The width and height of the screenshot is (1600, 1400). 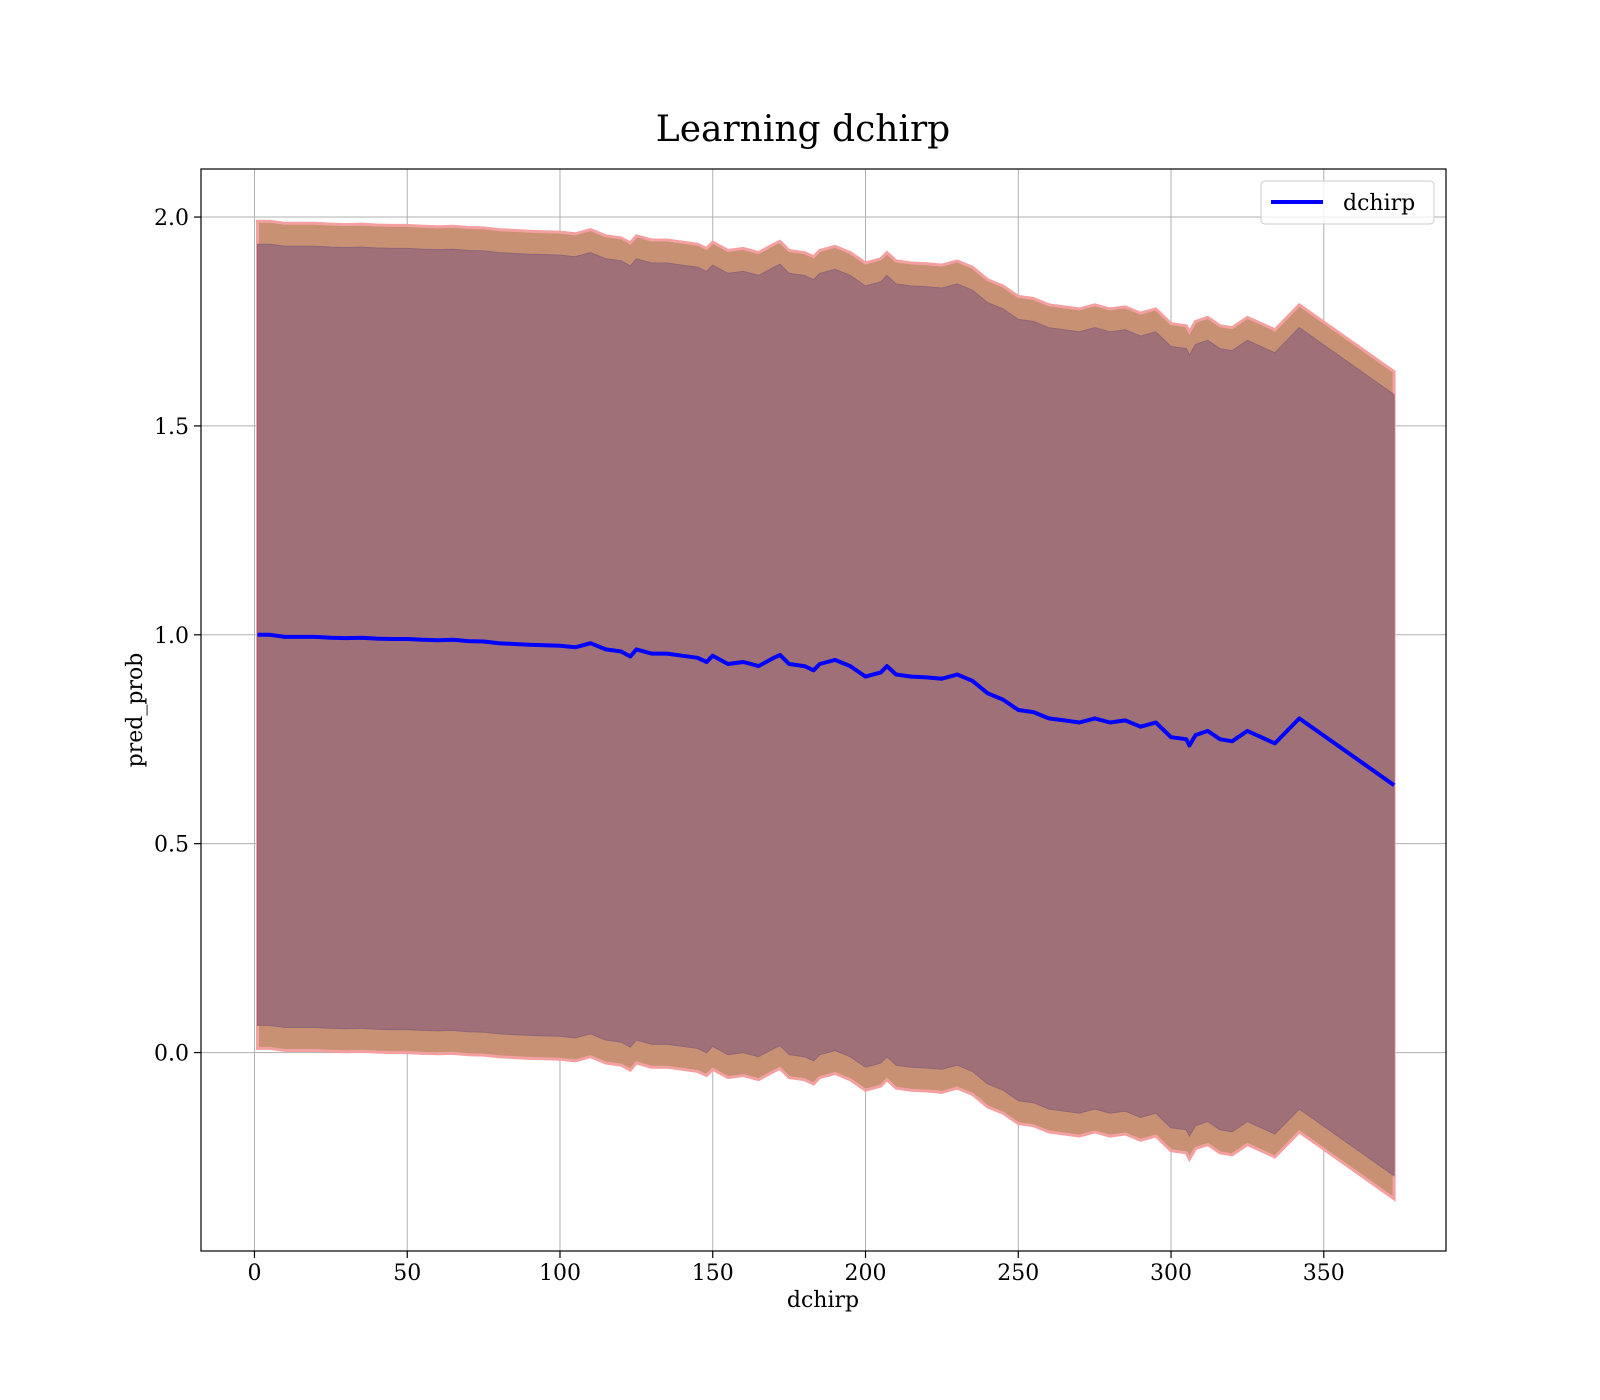 I want to click on legend-label-dchirp: dchirp, so click(x=1379, y=203).